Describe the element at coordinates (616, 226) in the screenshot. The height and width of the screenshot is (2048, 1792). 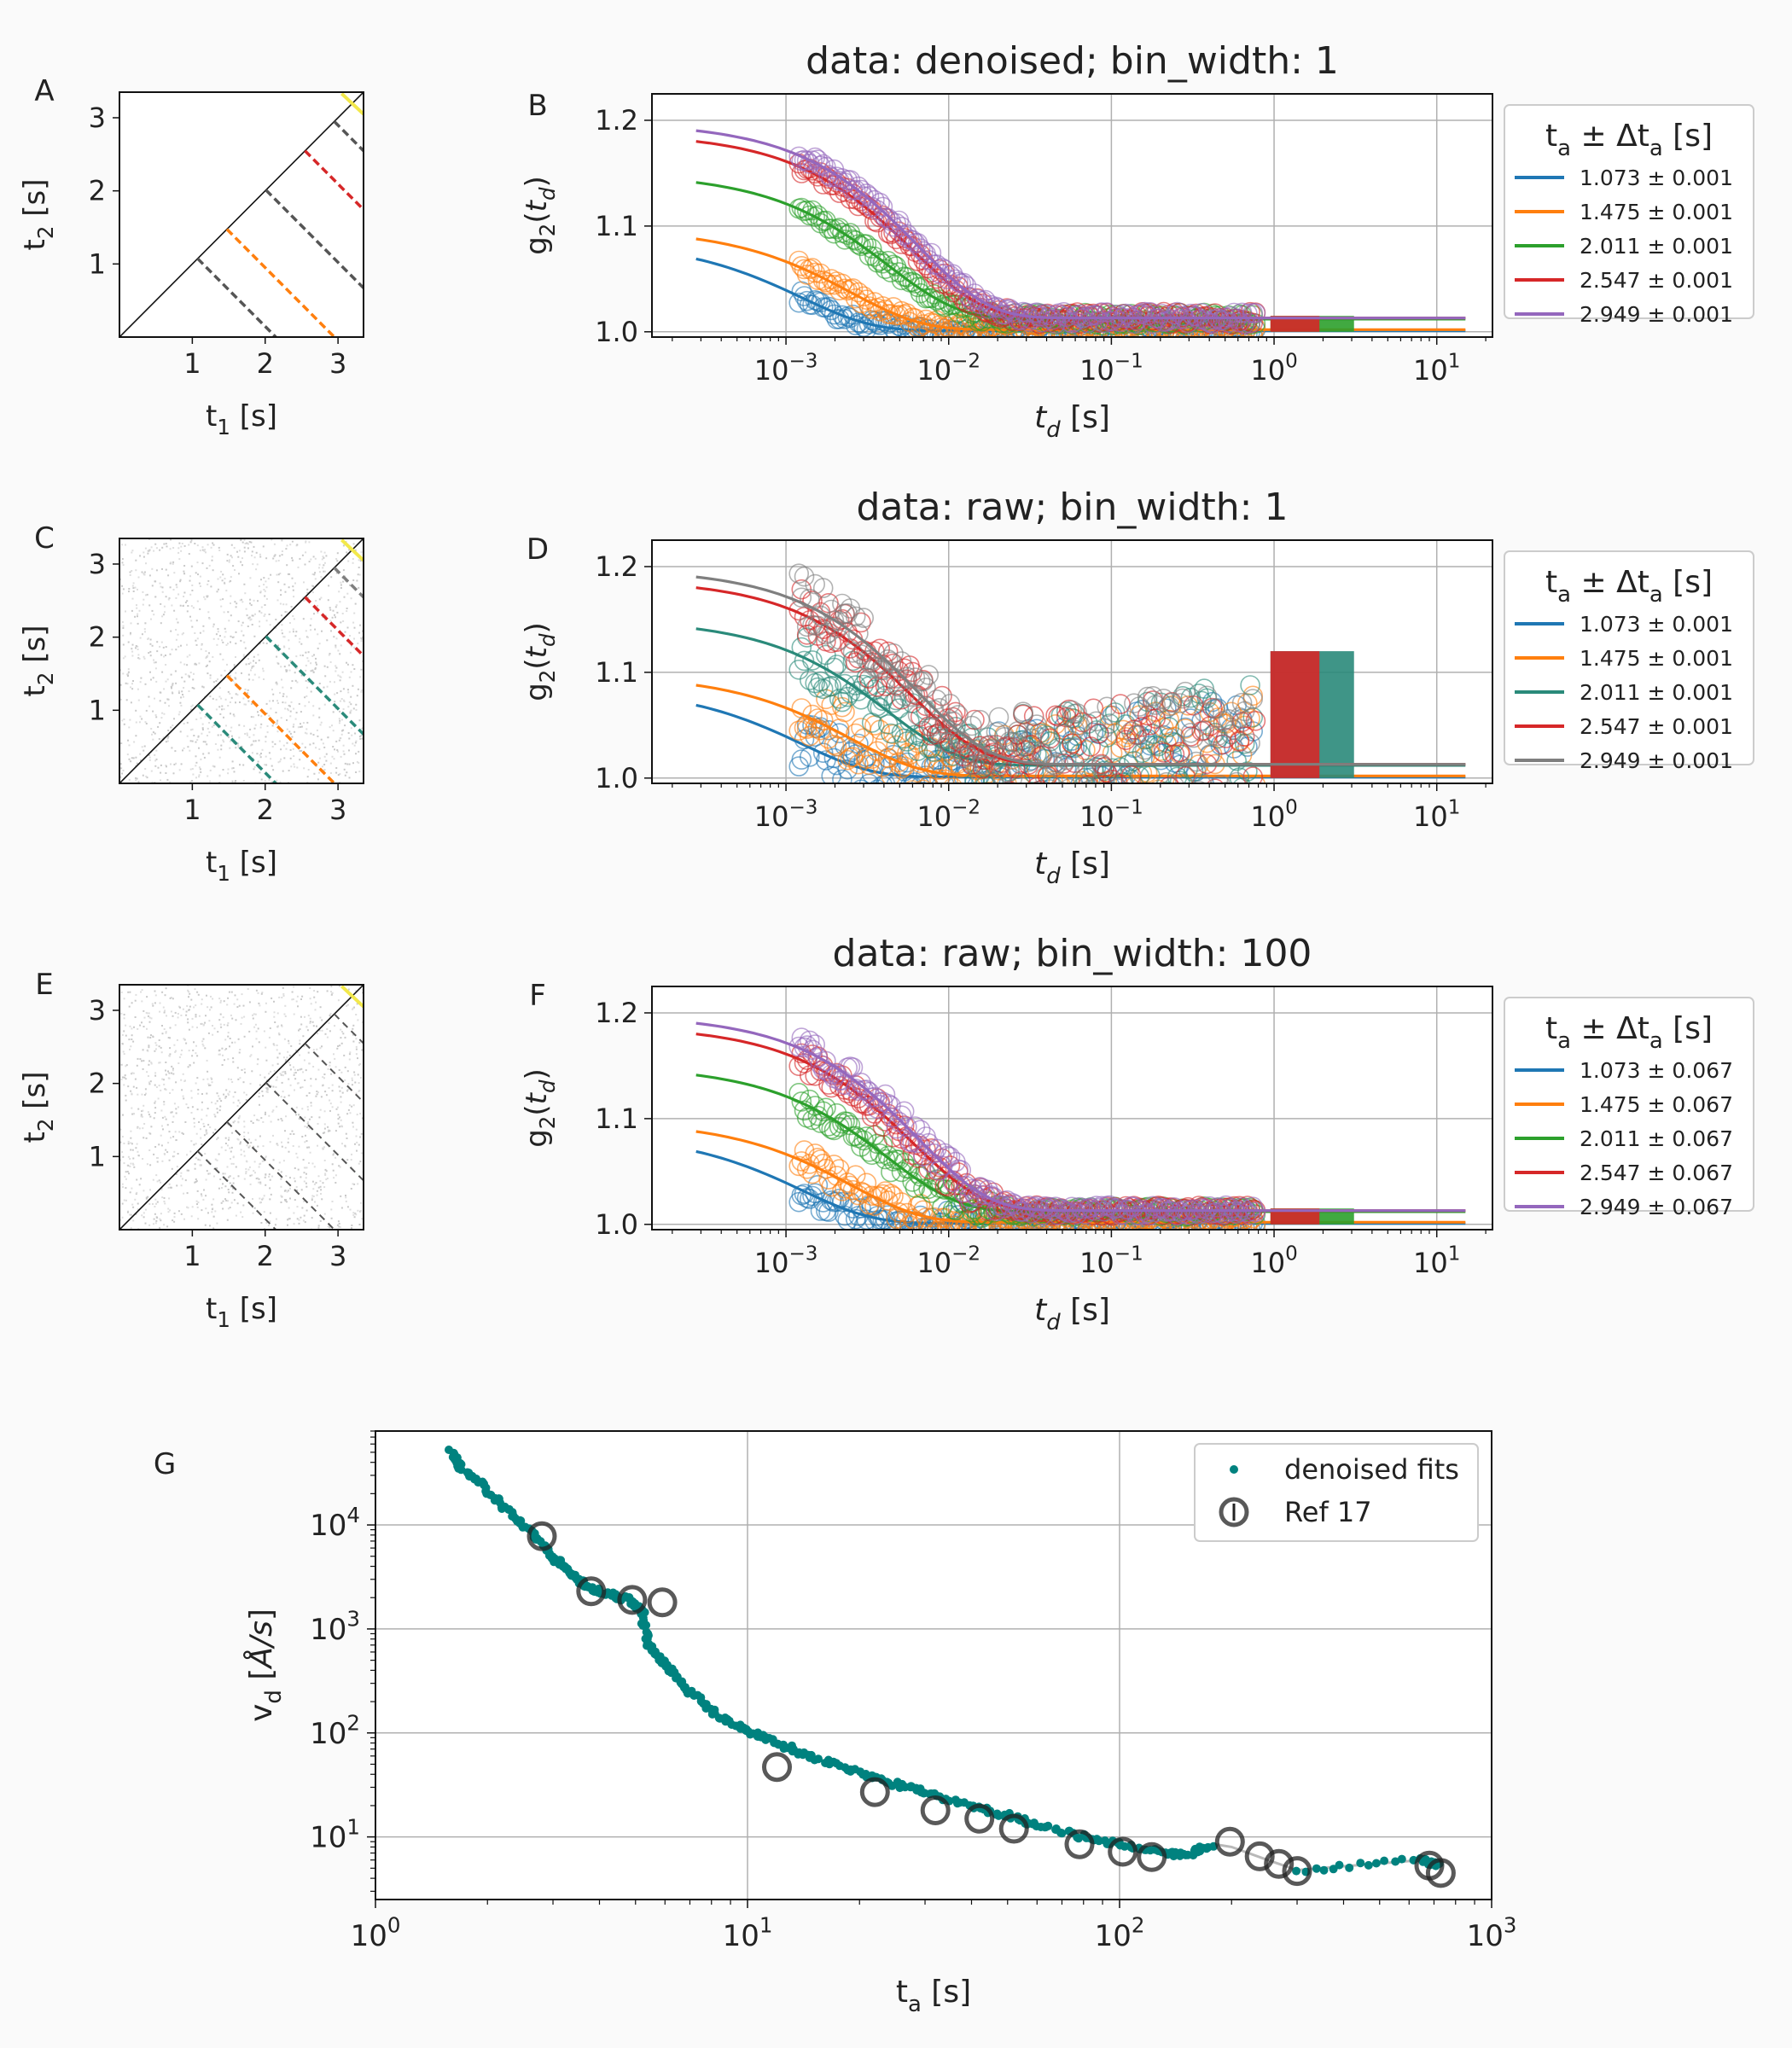
I see `y-tick-label: 1.1` at that location.